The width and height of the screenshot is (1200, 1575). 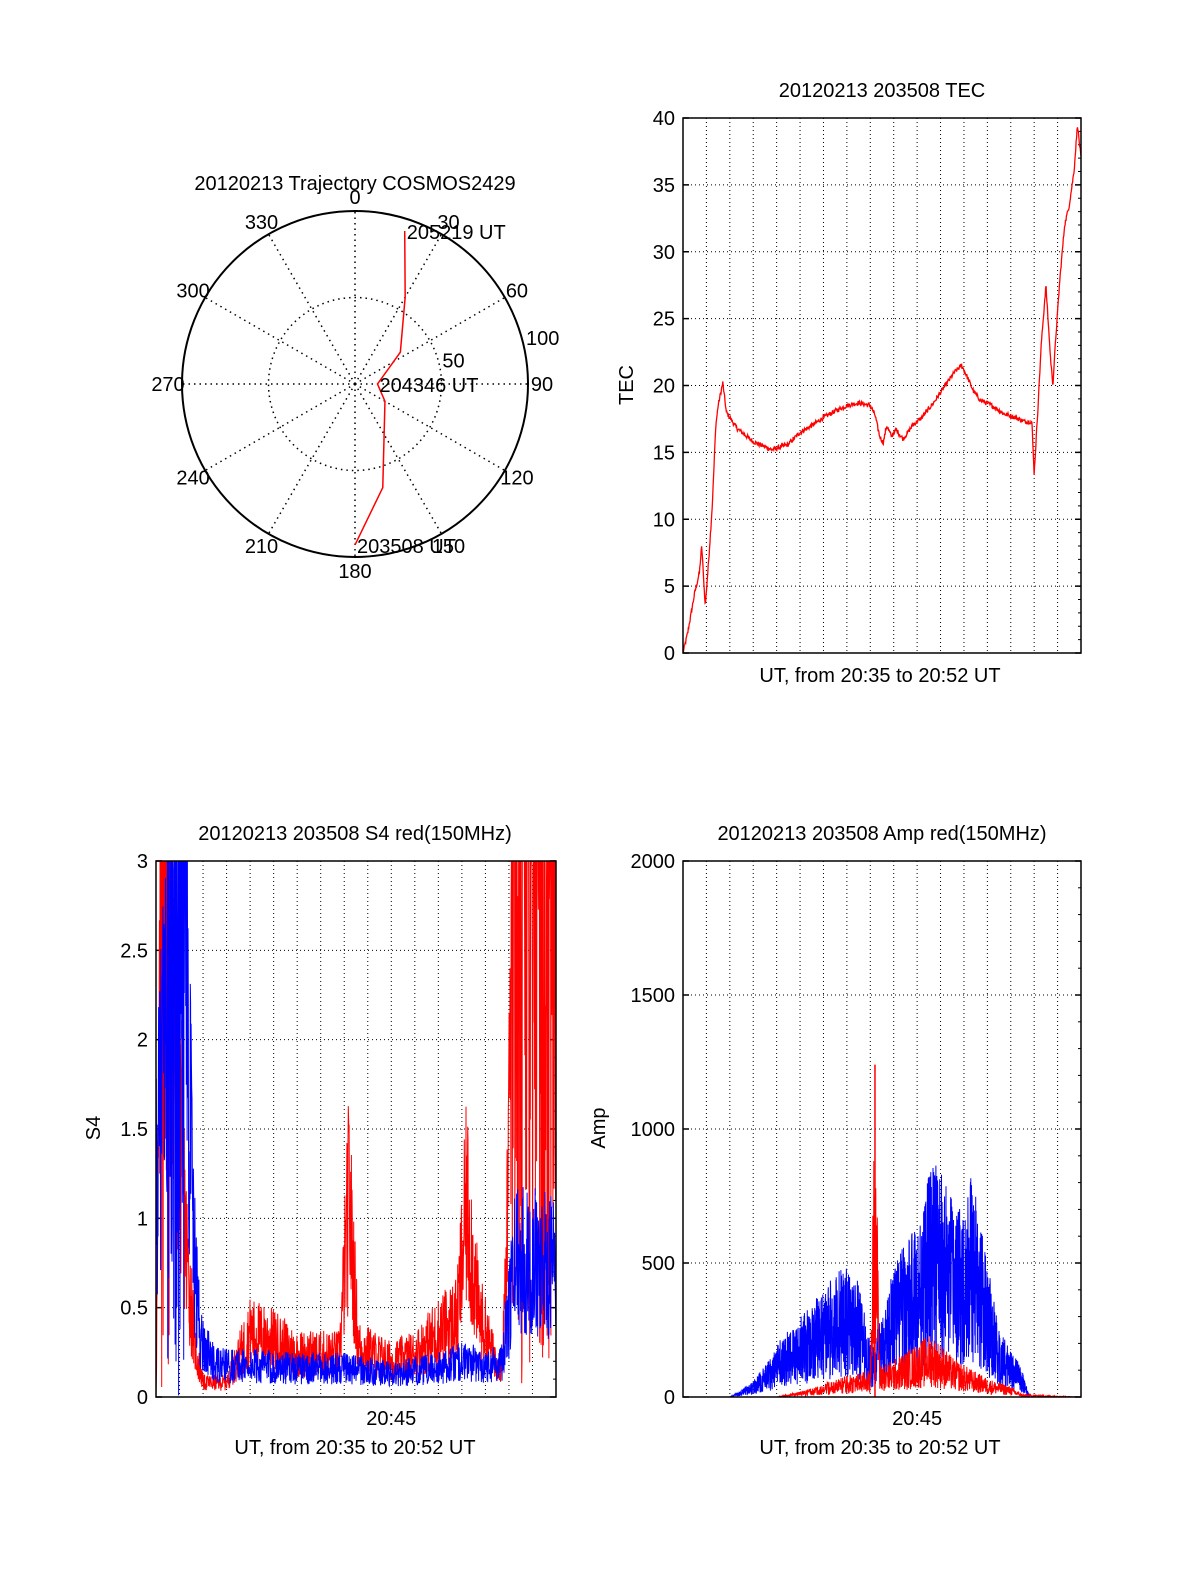 I want to click on polar-angle-tick: 60, so click(x=517, y=292).